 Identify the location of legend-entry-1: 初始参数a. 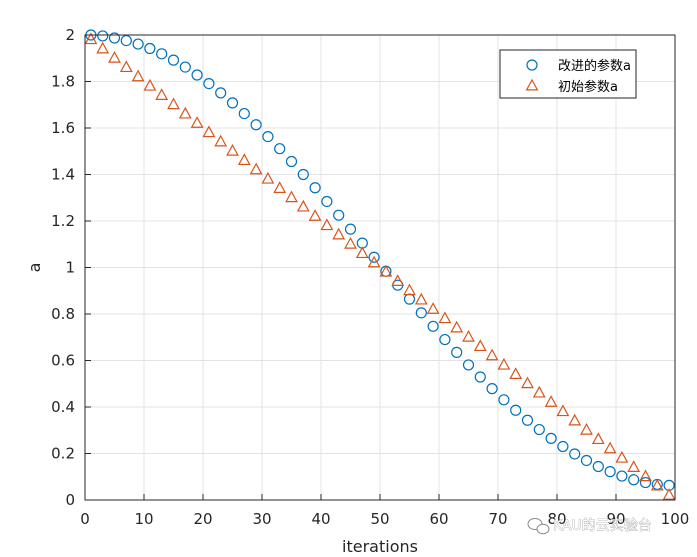
(588, 87).